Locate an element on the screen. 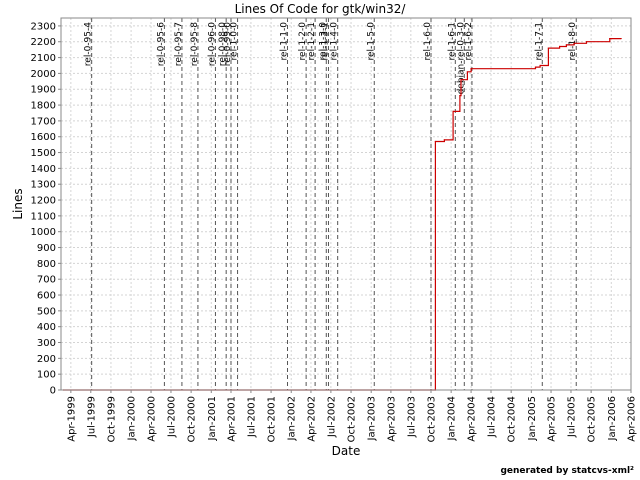 The width and height of the screenshot is (640, 480). y-tick-label: 800 is located at coordinates (46, 264).